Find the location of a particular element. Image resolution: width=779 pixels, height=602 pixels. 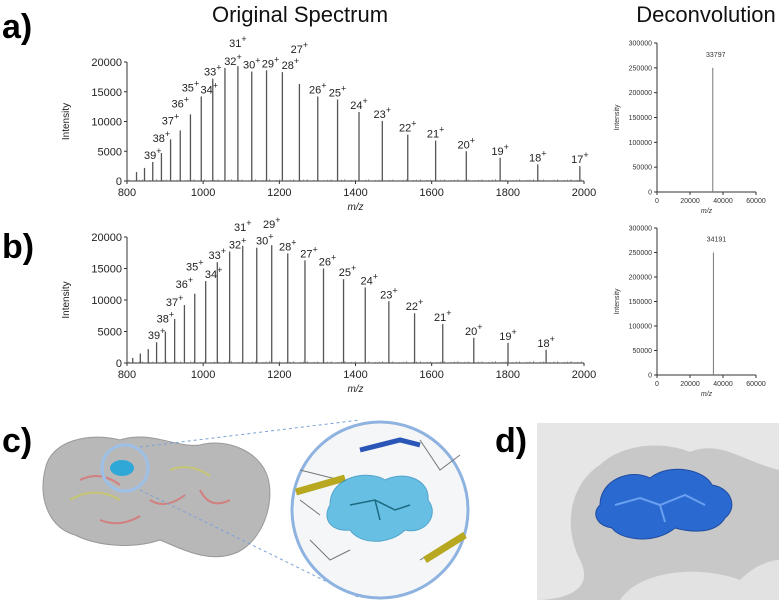

deconvoluted-mass-label: 34191 is located at coordinates (717, 240).